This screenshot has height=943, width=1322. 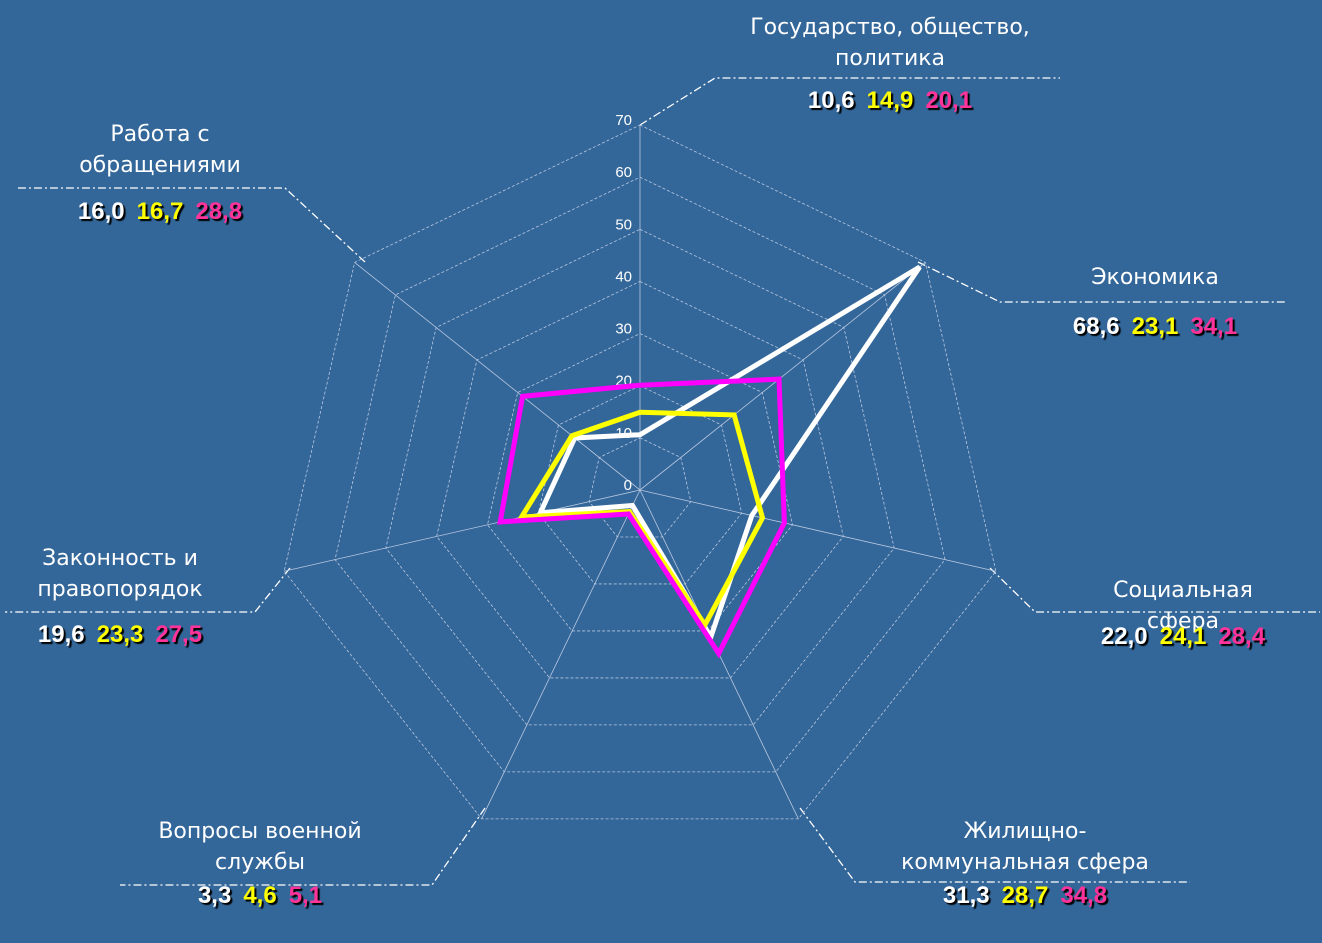 I want to click on tick-label: 60, so click(x=623, y=172).